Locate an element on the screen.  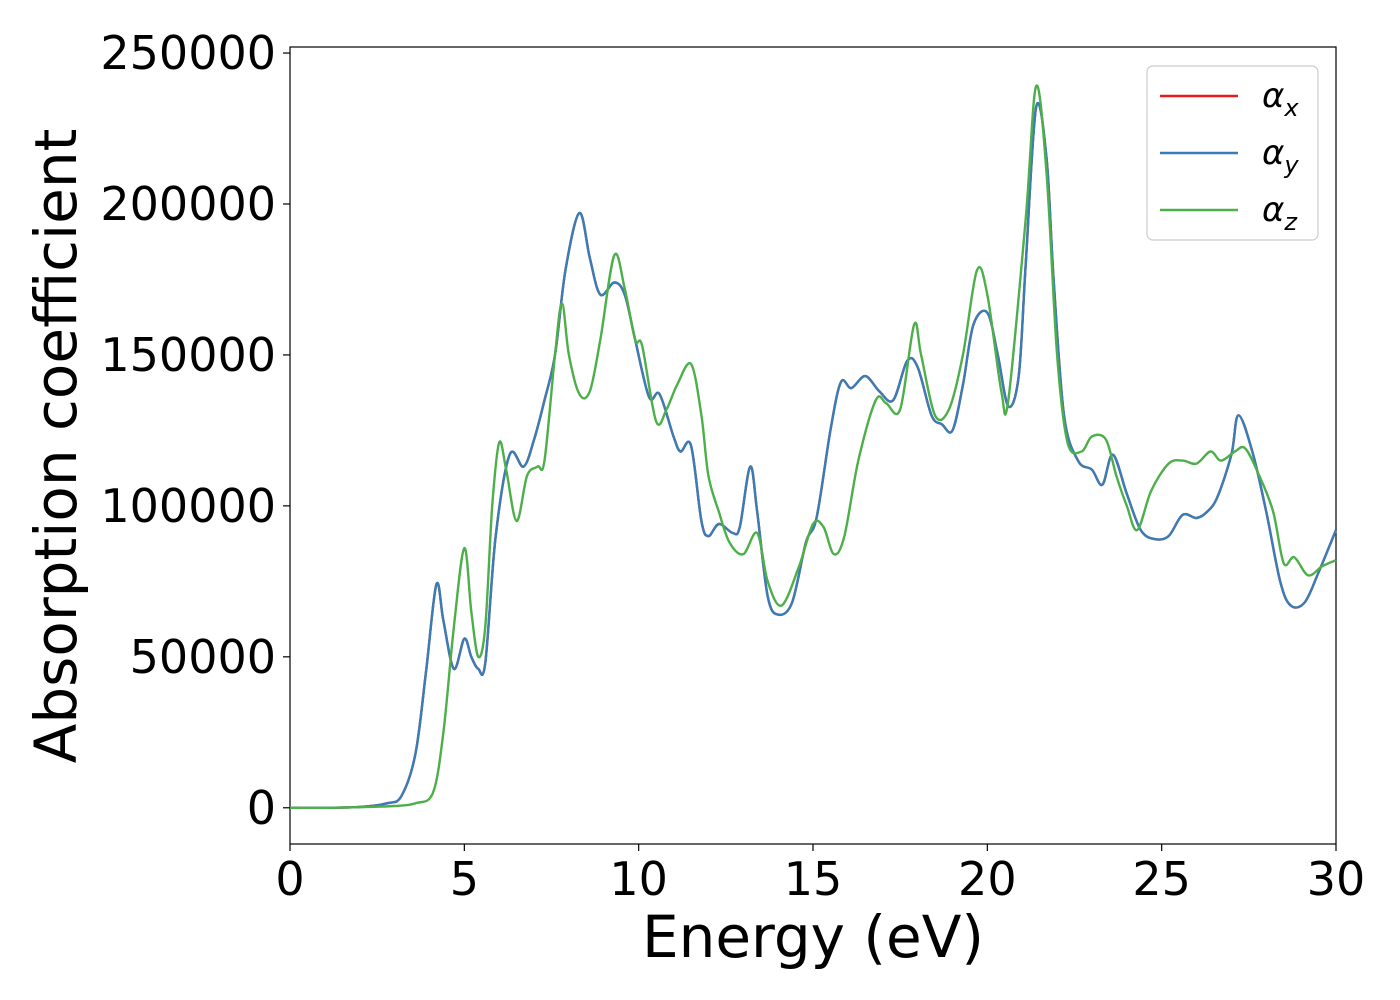
legend-label-subscript: z is located at coordinates (1290, 222).